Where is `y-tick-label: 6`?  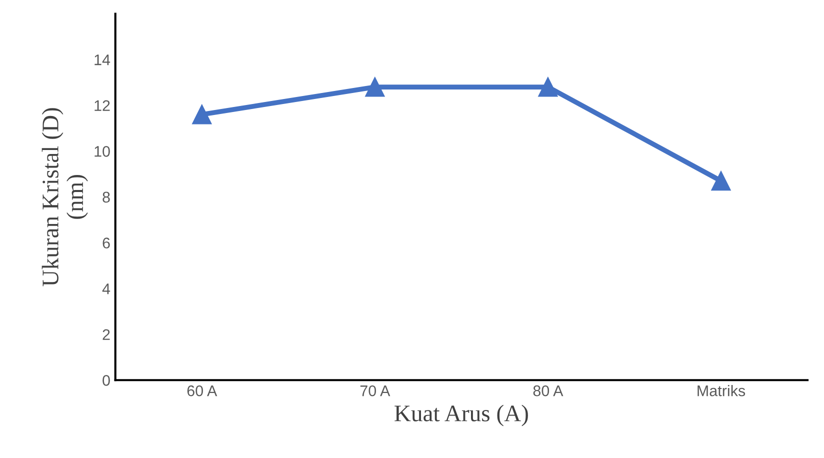
y-tick-label: 6 is located at coordinates (106, 243).